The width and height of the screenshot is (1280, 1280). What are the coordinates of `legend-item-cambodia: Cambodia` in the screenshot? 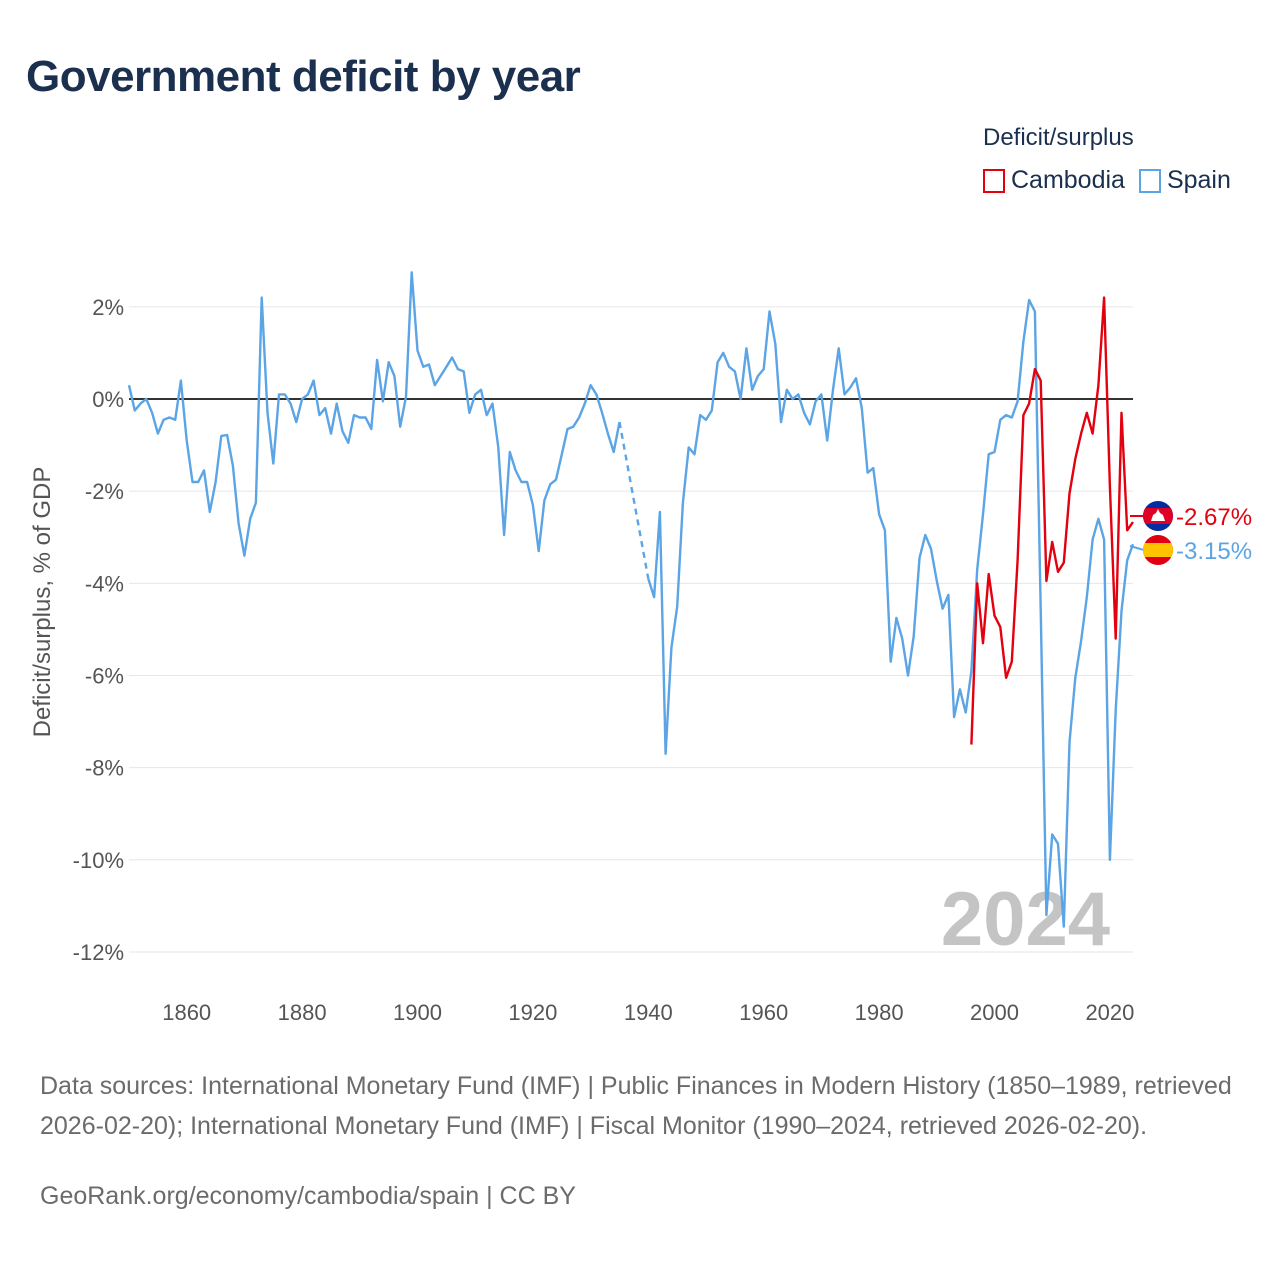 It's located at (1054, 180).